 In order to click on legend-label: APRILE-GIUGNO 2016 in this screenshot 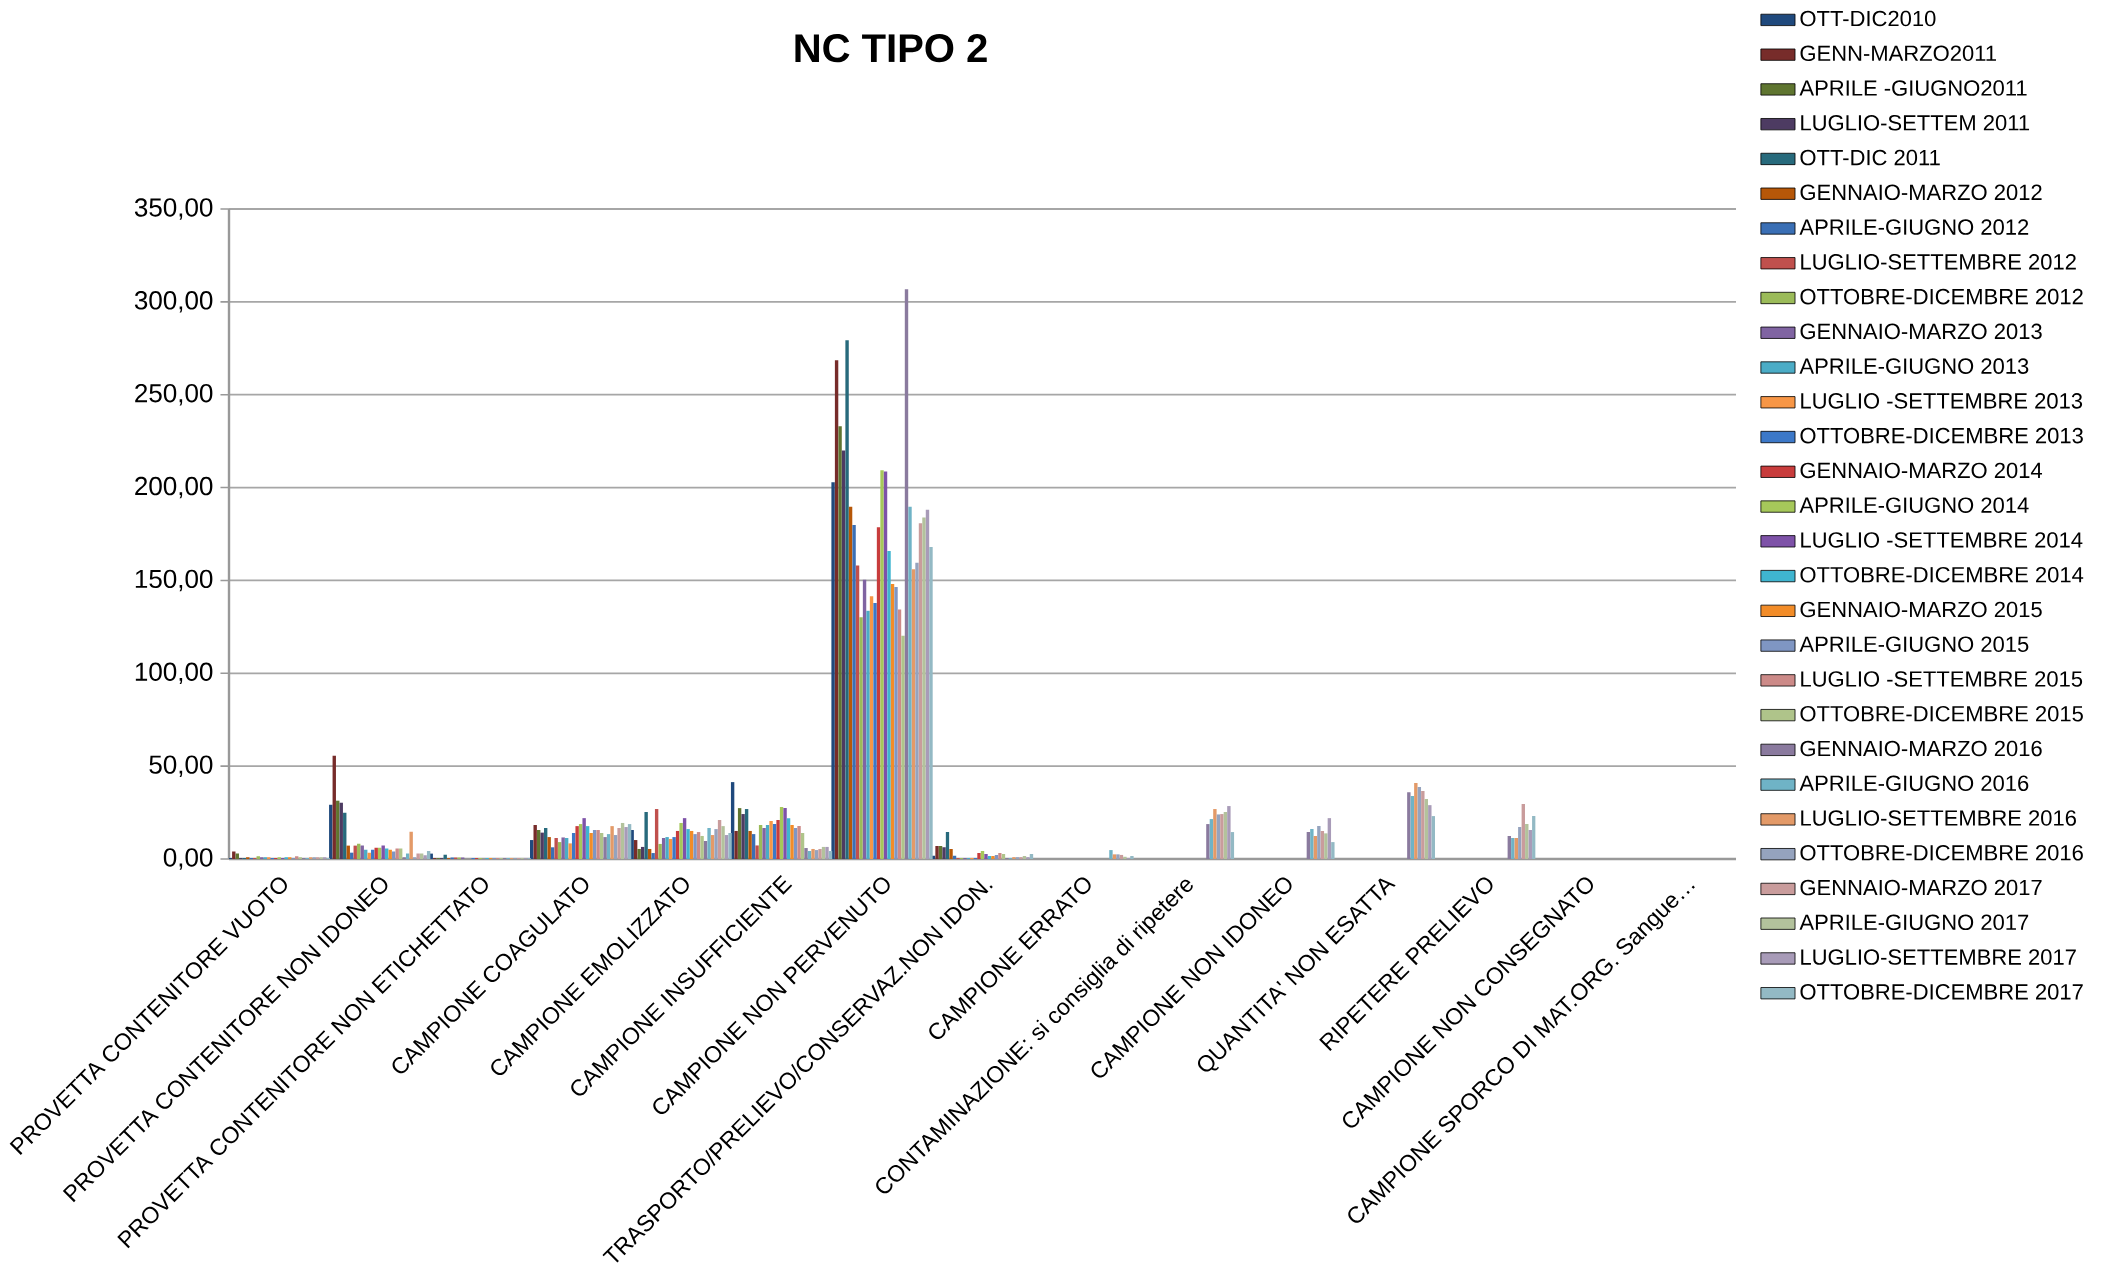, I will do `click(1914, 783)`.